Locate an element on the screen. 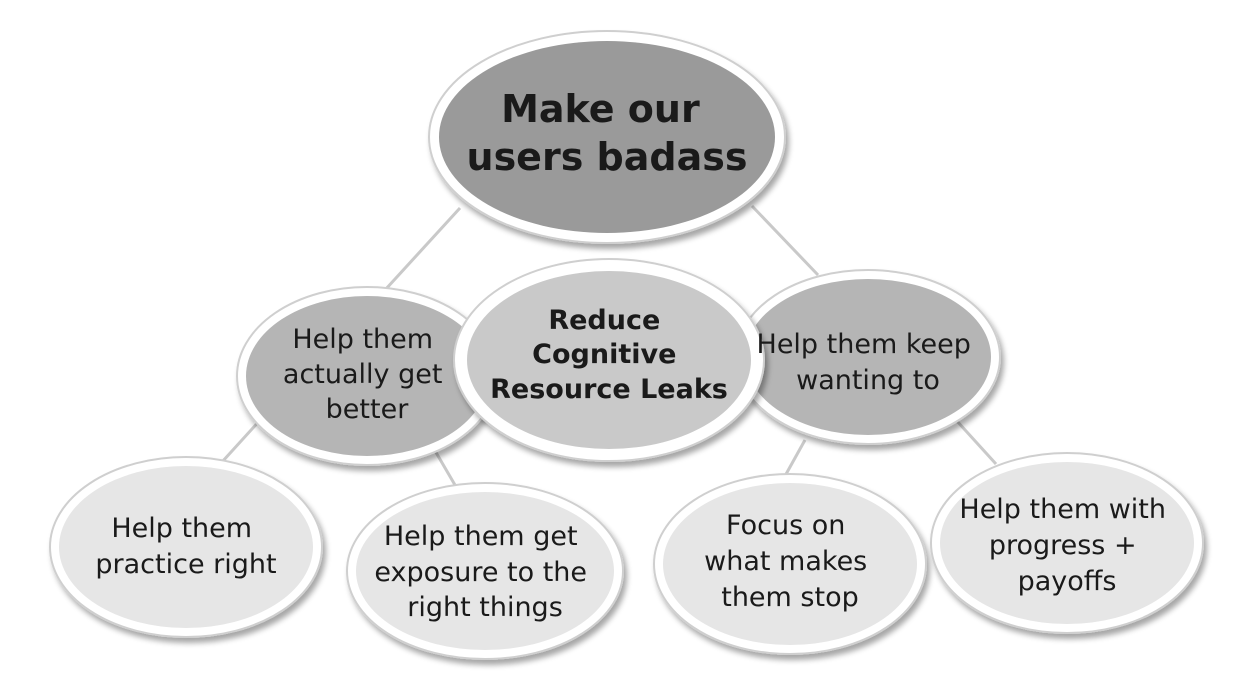 The height and width of the screenshot is (692, 1258). center-node-line: Cognitive is located at coordinates (604, 354).